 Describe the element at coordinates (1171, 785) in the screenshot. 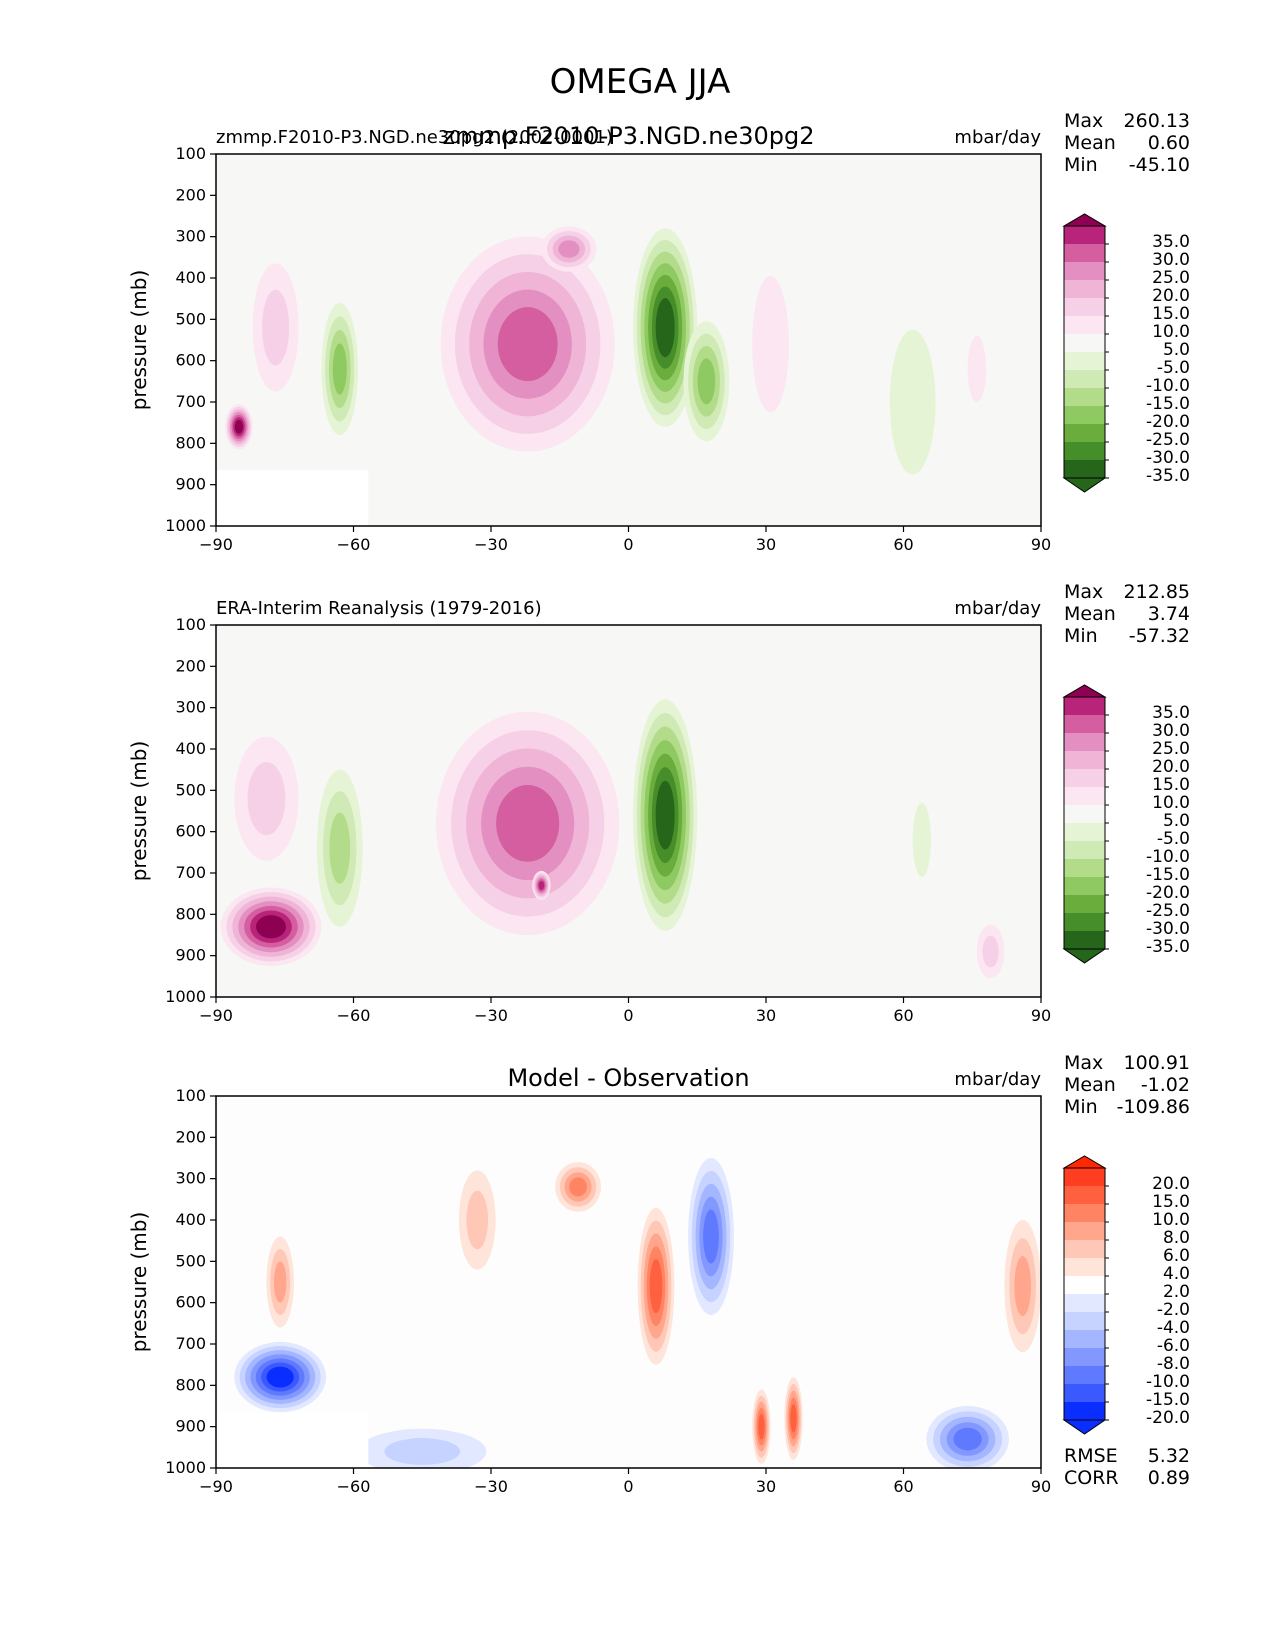

I see `colorbar-label: 15.0` at that location.